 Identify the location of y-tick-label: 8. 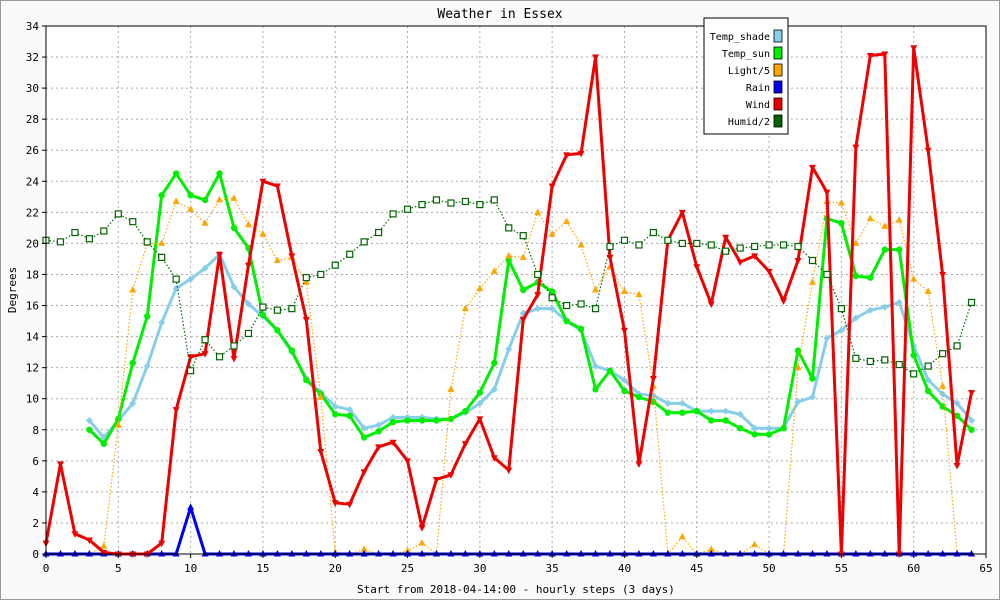
(35, 430).